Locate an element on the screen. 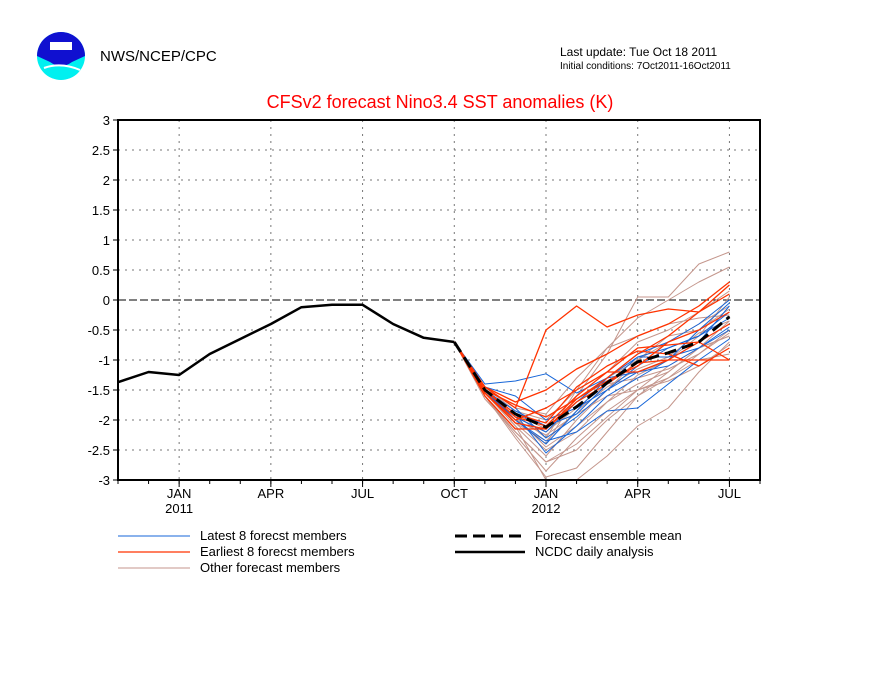  chart-title: CFSv2 forecast Nino3.4 SST anomalies (K) is located at coordinates (440, 102).